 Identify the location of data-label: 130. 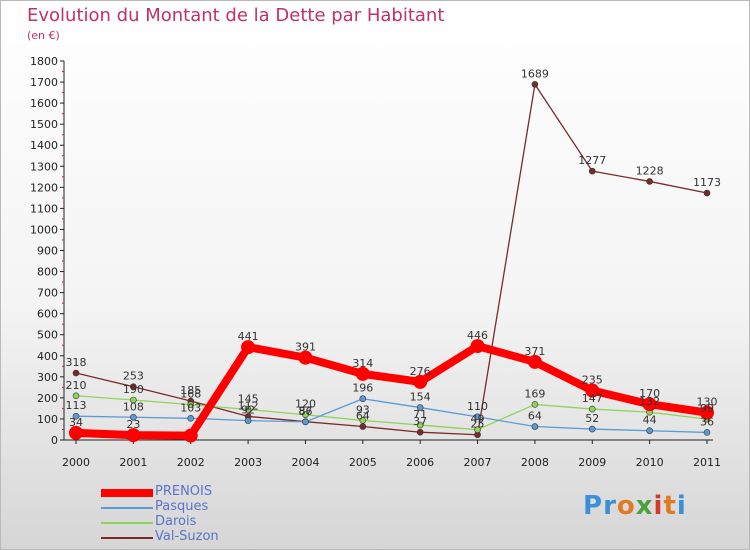
(707, 402).